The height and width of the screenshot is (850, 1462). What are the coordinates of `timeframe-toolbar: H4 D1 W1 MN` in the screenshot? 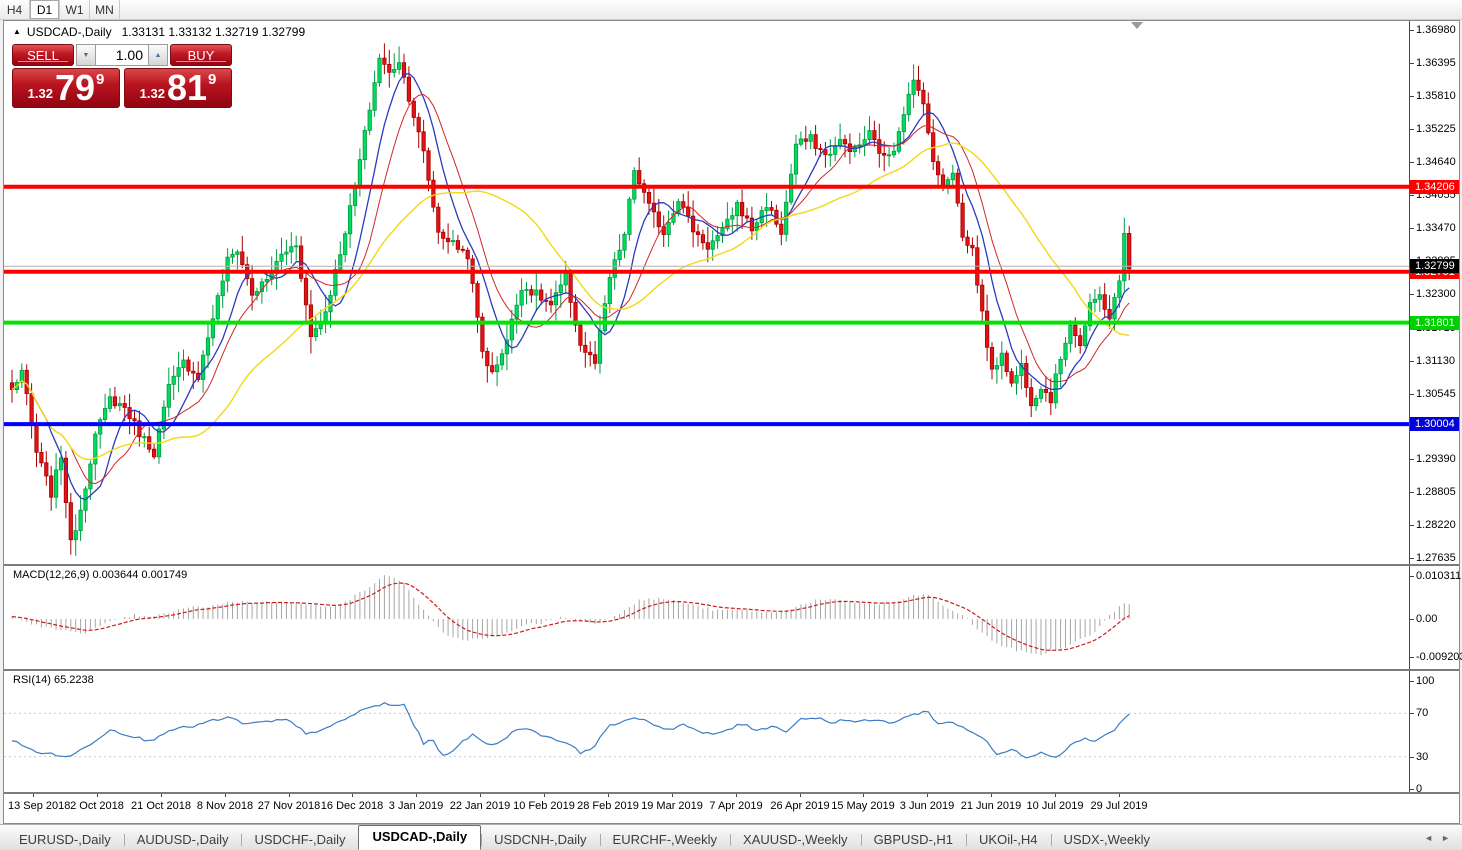 It's located at (731, 10).